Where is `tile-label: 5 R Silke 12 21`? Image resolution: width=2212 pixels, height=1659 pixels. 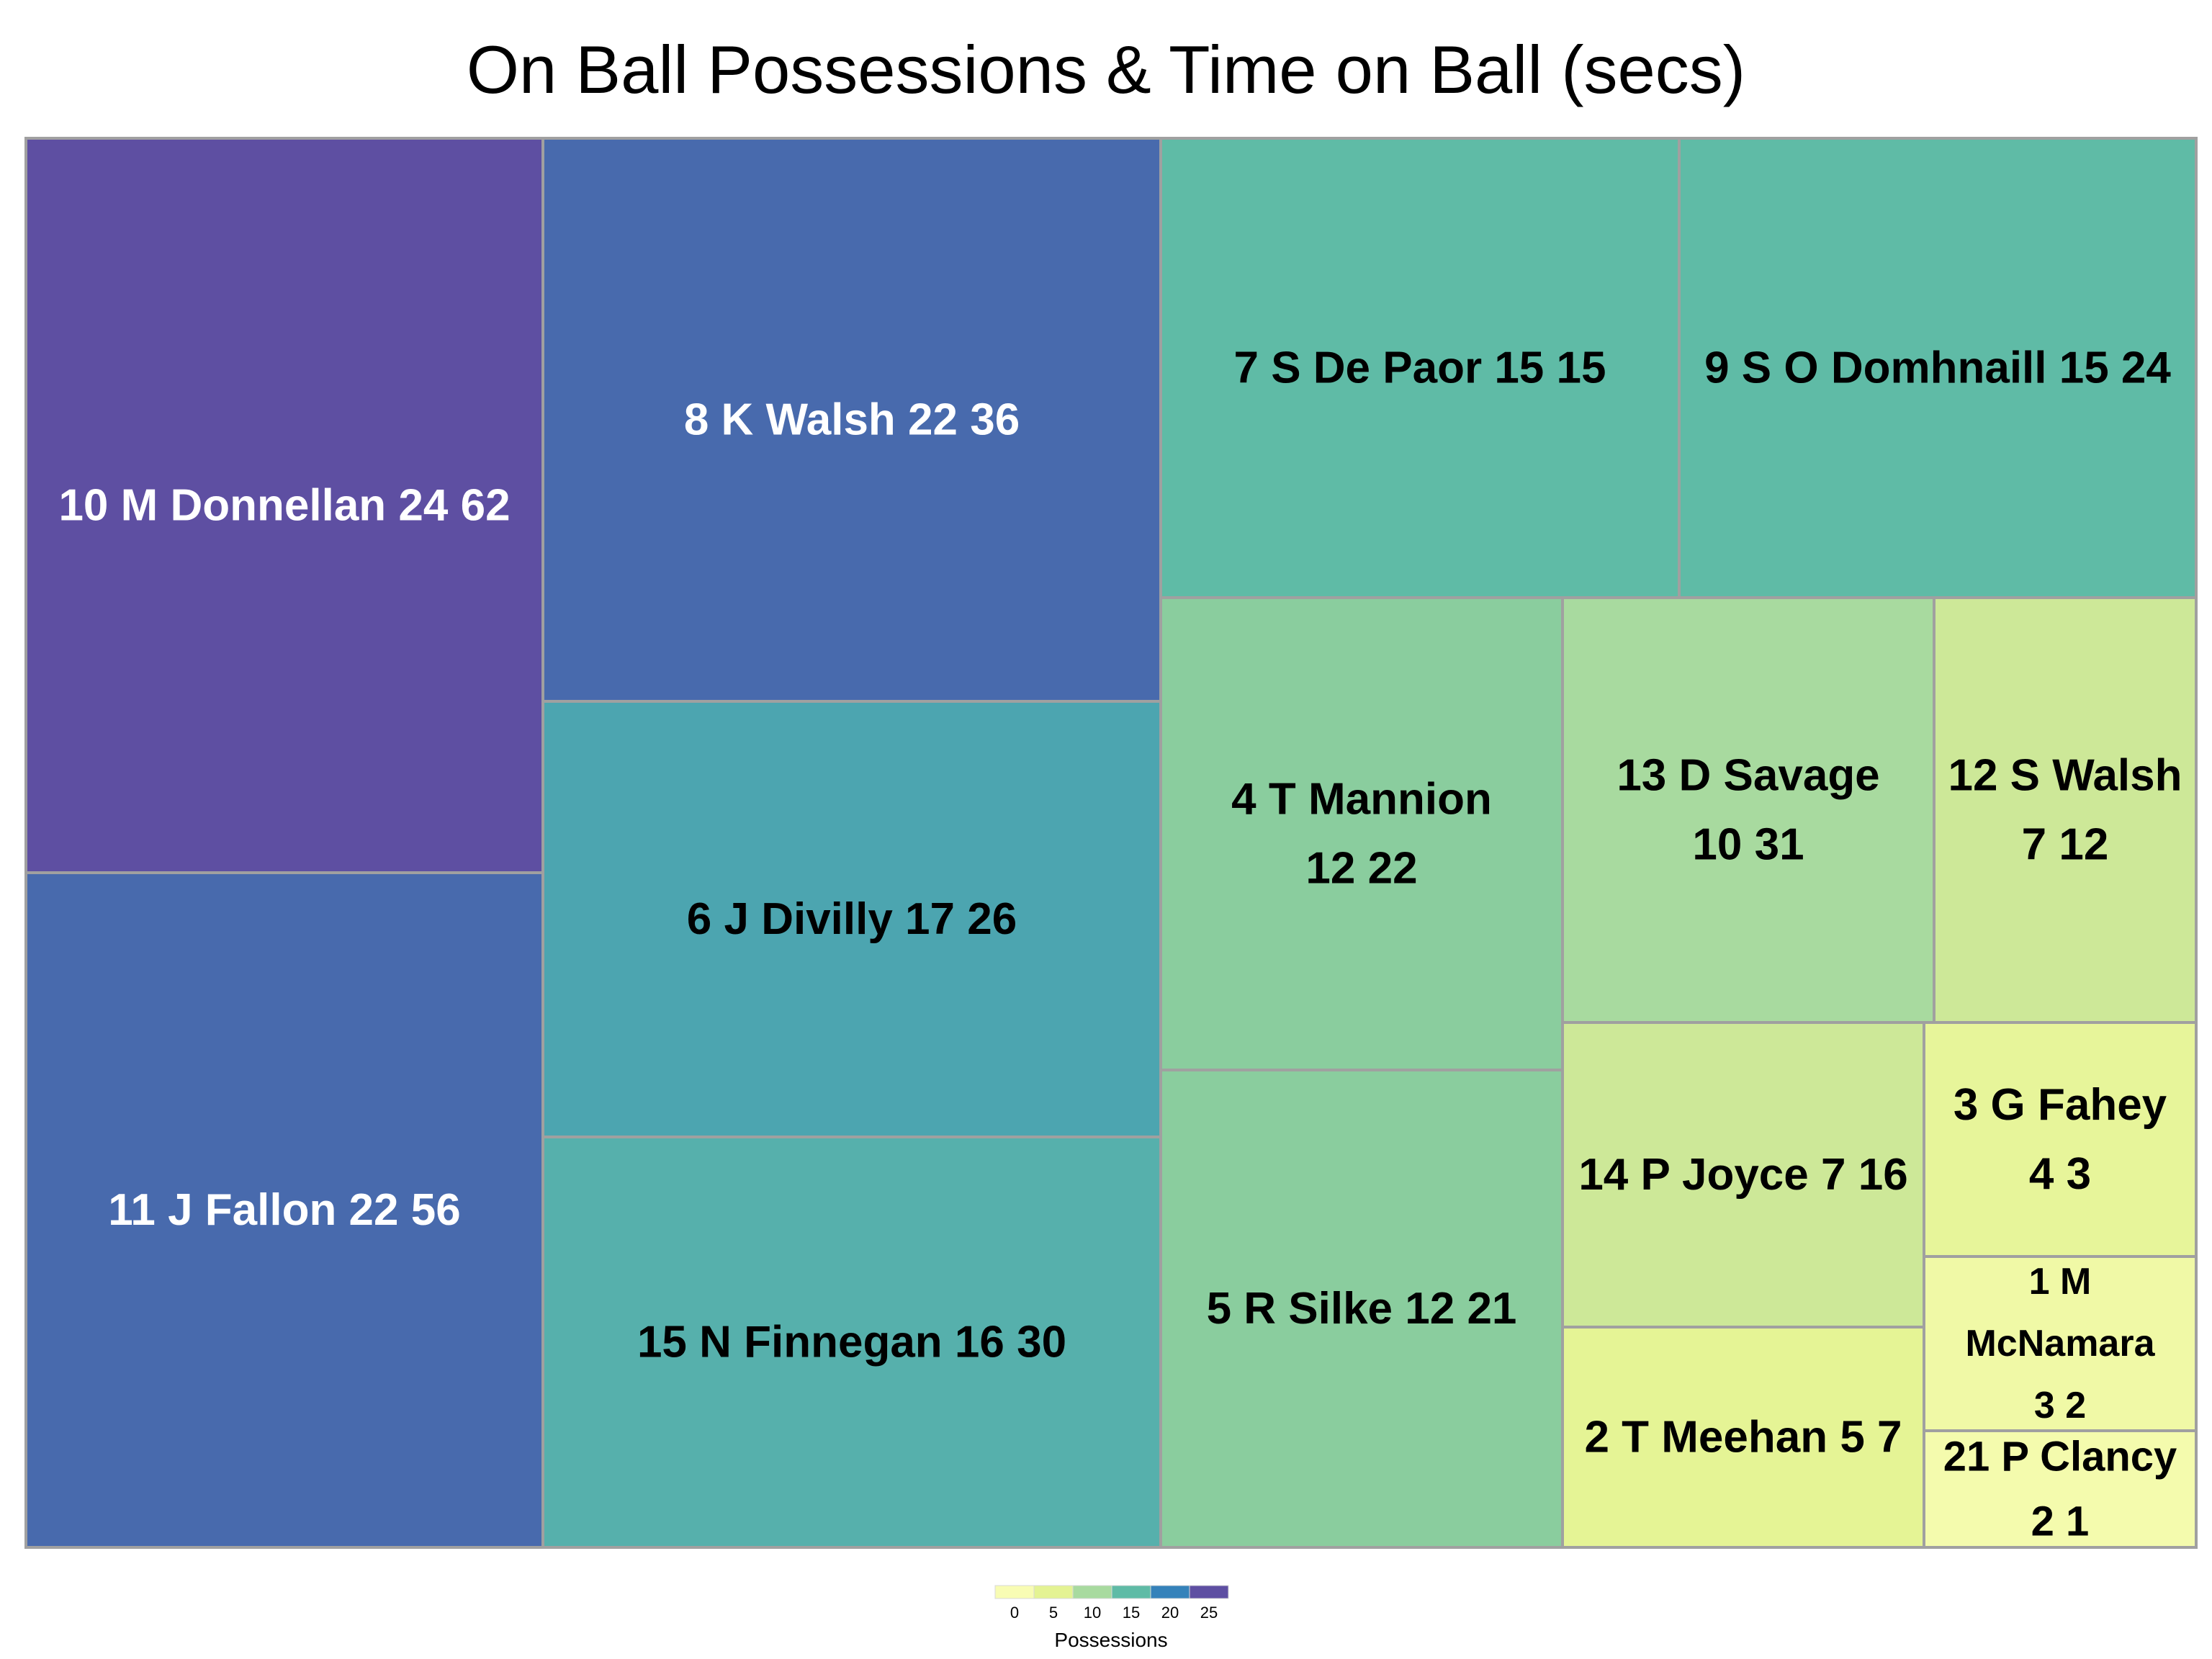
tile-label: 5 R Silke 12 21 is located at coordinates (1362, 1309).